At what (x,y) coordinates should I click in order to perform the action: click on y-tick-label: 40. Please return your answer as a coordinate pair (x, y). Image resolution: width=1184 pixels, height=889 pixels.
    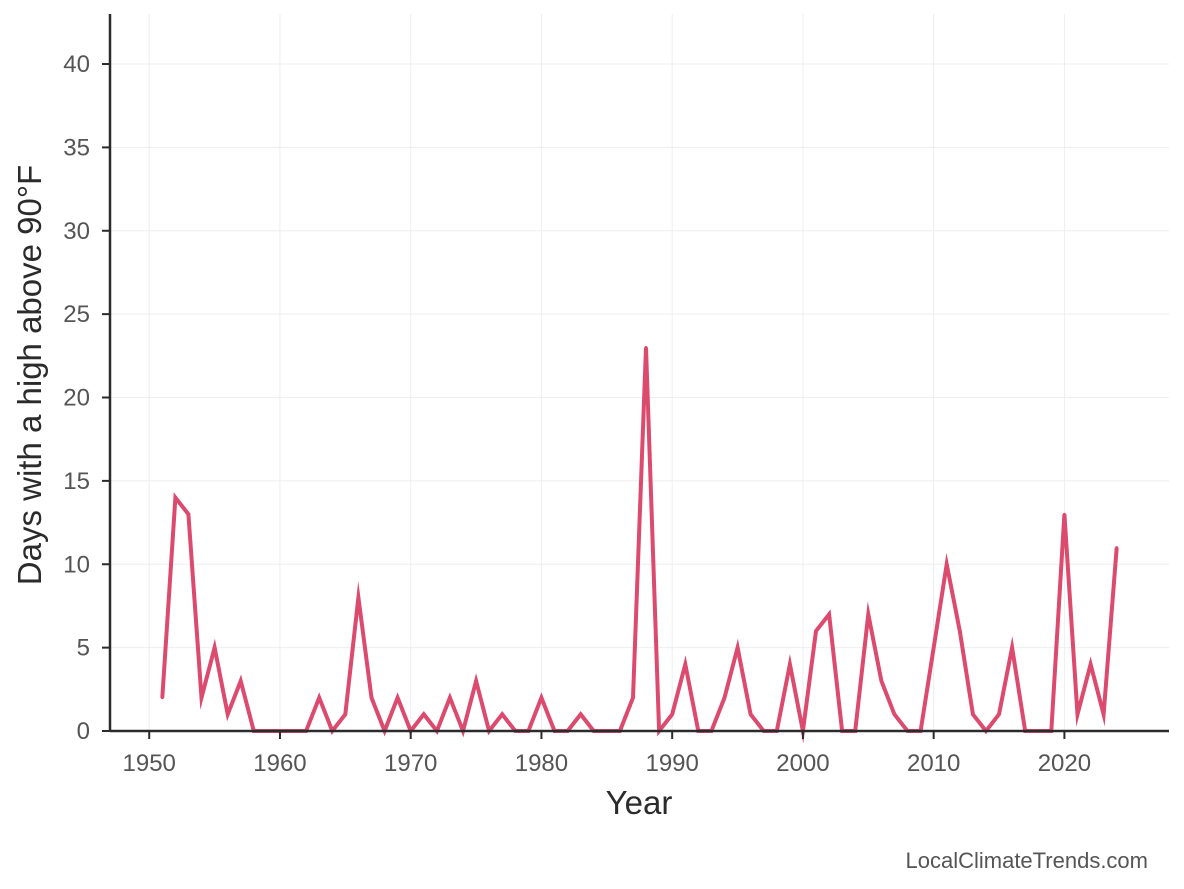
    Looking at the image, I should click on (76, 64).